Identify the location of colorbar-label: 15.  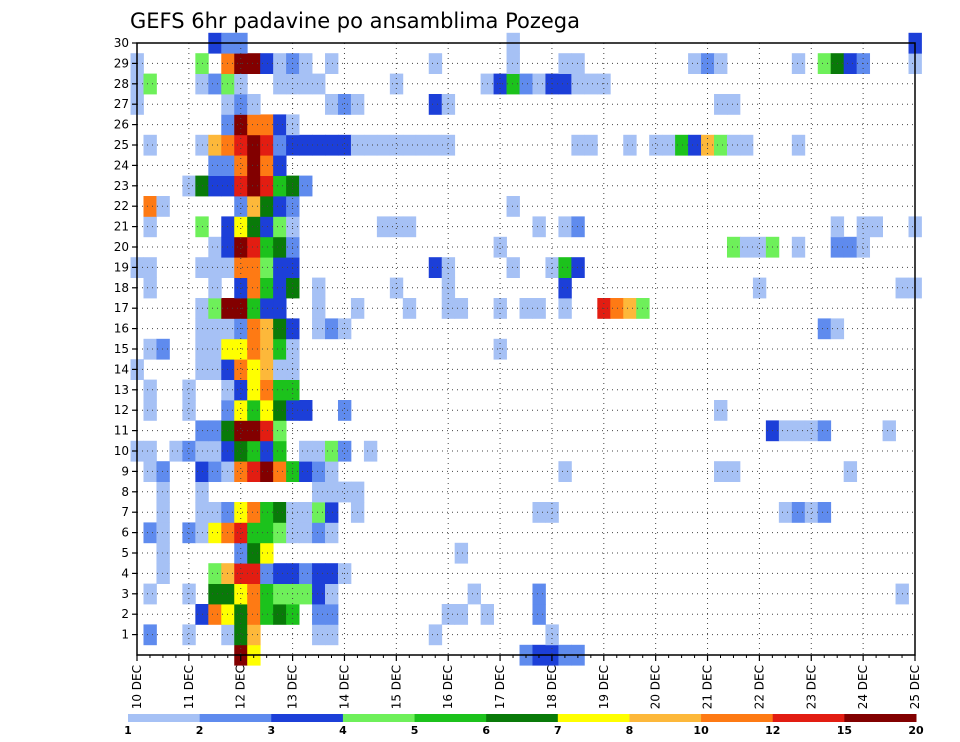
(844, 730).